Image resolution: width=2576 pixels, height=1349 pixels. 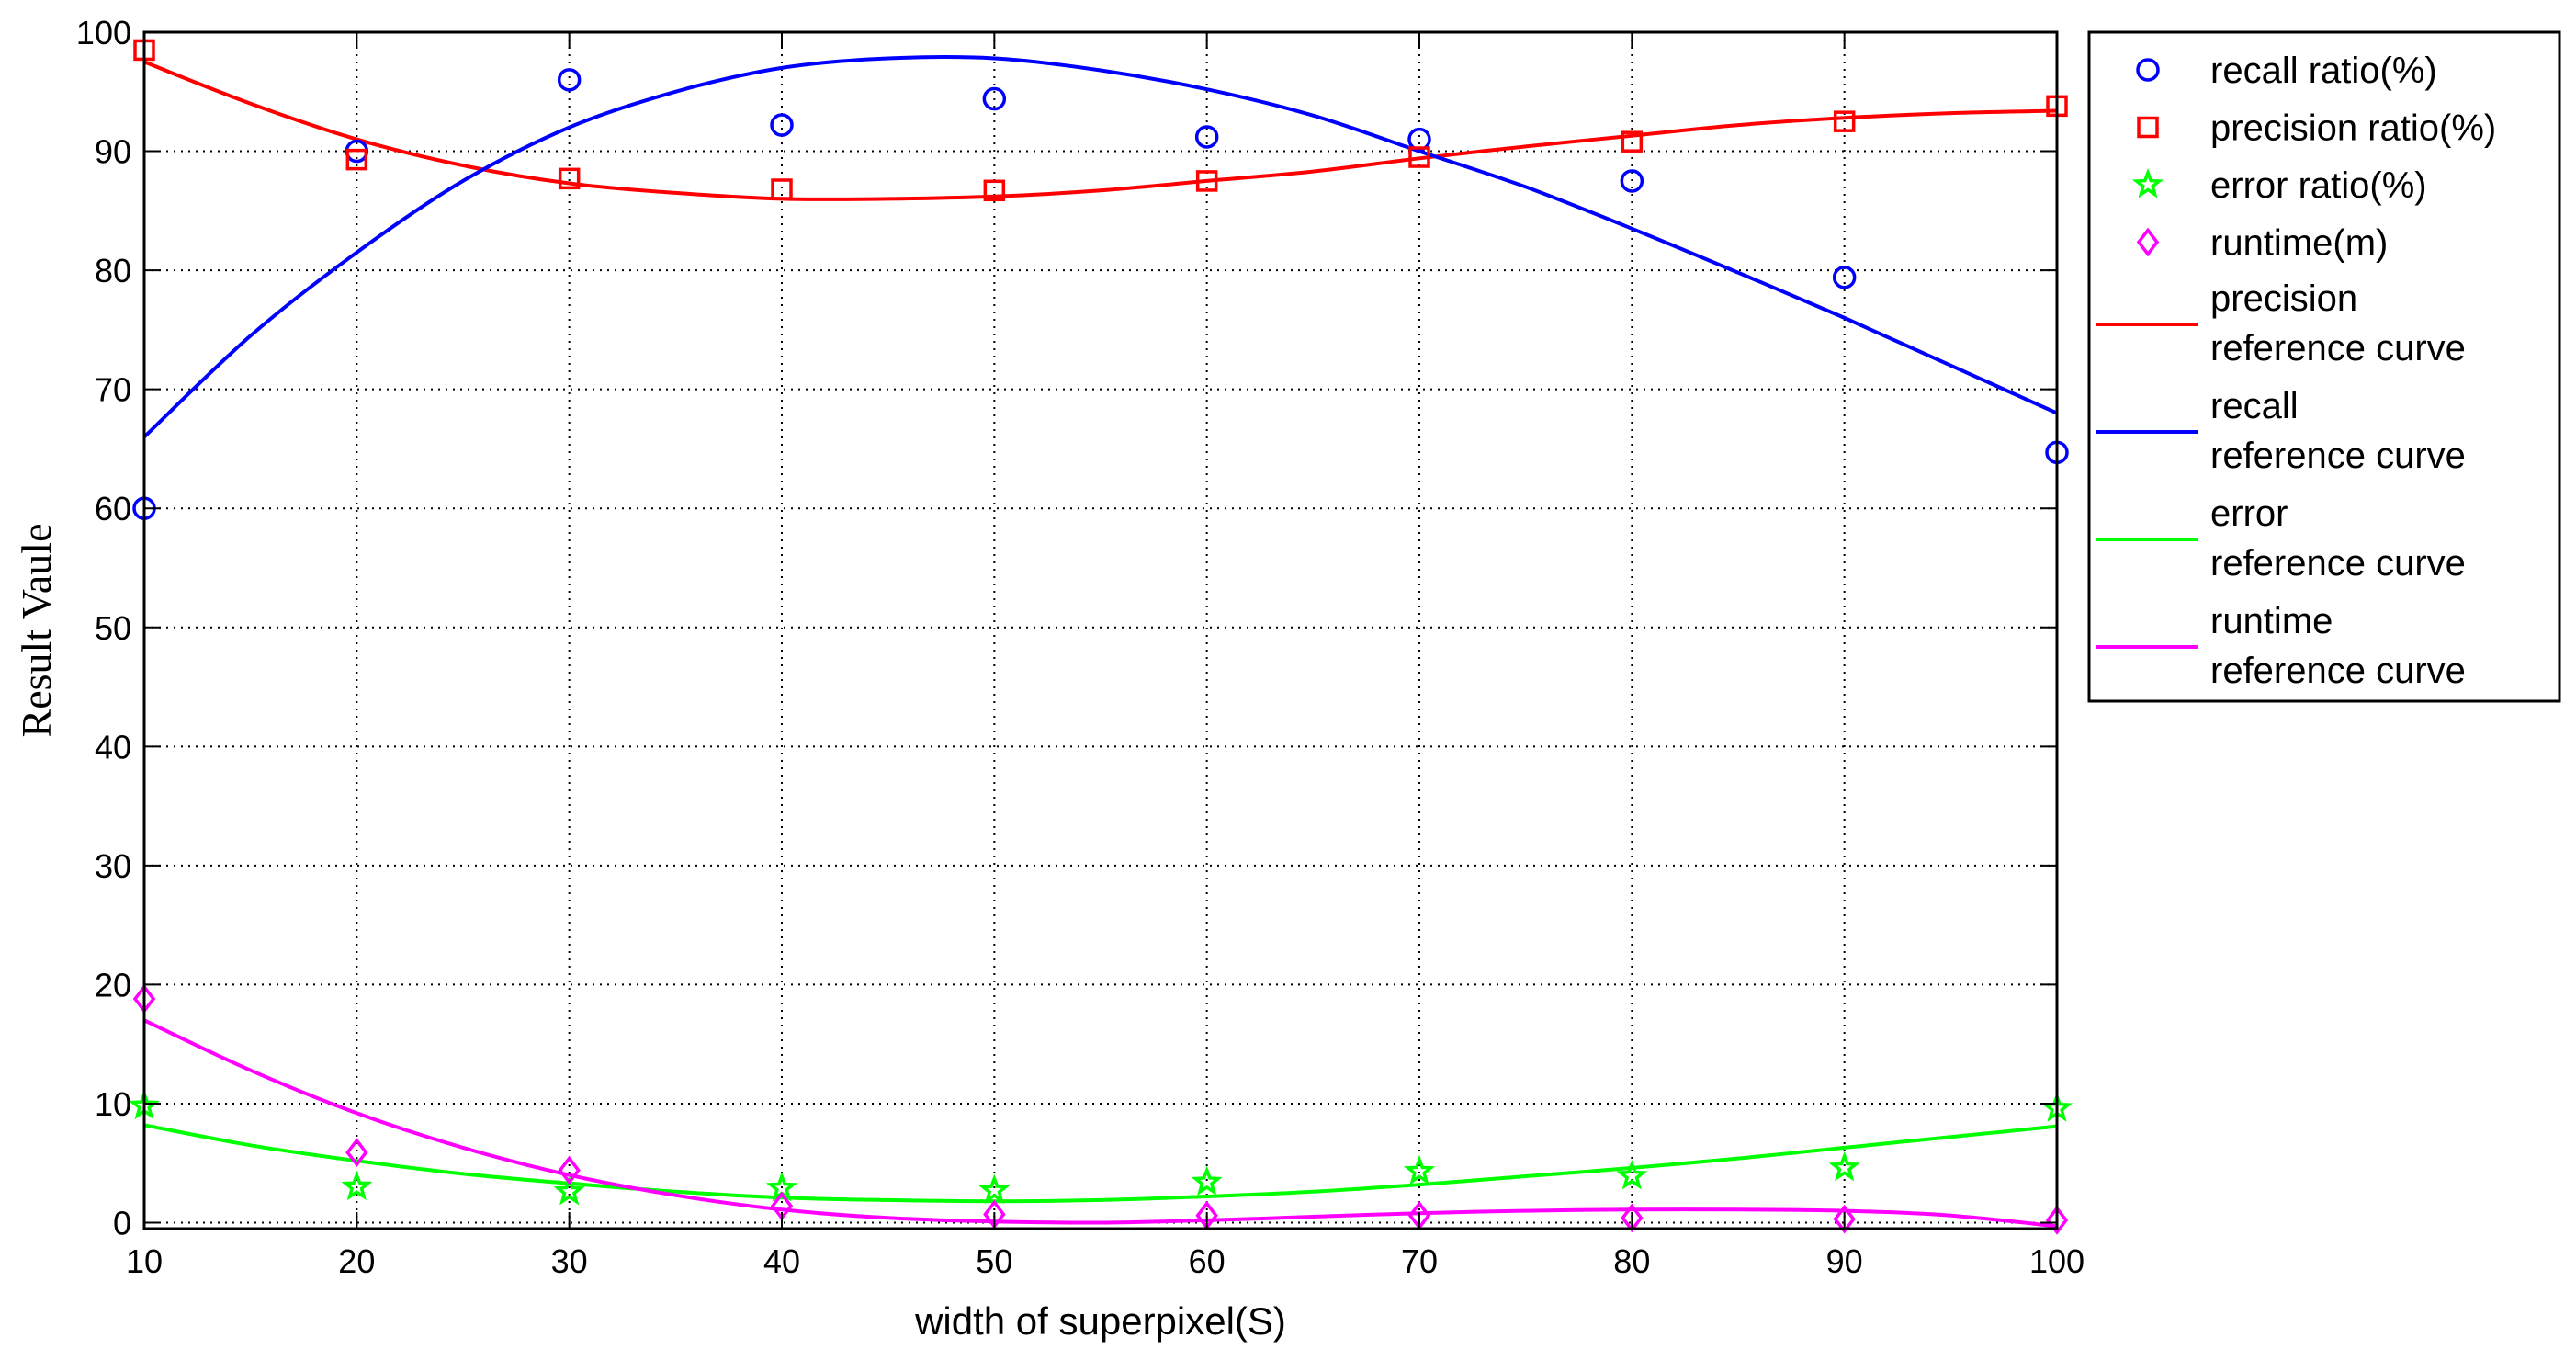 I want to click on y-tick-label: 80, so click(x=113, y=270).